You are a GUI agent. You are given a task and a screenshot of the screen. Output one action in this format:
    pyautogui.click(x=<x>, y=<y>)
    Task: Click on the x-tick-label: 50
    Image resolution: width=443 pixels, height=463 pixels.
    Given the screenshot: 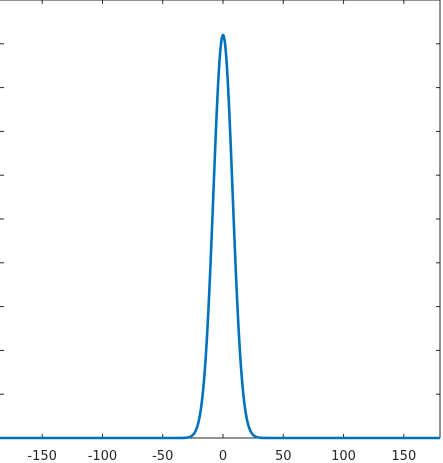 What is the action you would take?
    pyautogui.click(x=283, y=456)
    